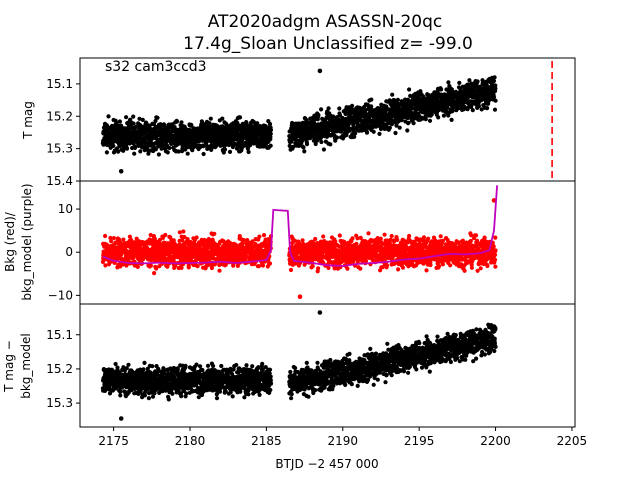  Describe the element at coordinates (59, 181) in the screenshot. I see `top-y-tick-label: 15.4` at that location.